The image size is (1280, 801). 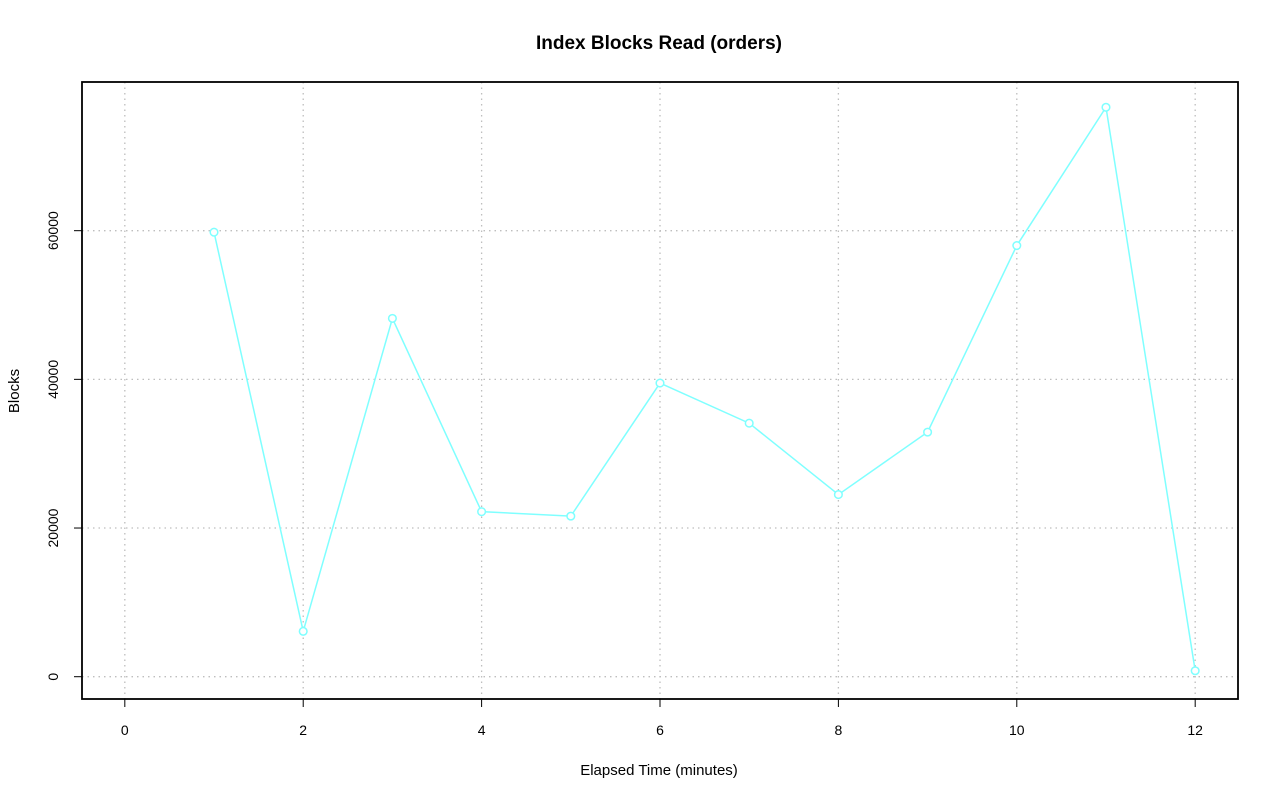 I want to click on x-axis-label: Elapsed Time (minutes), so click(x=659, y=770).